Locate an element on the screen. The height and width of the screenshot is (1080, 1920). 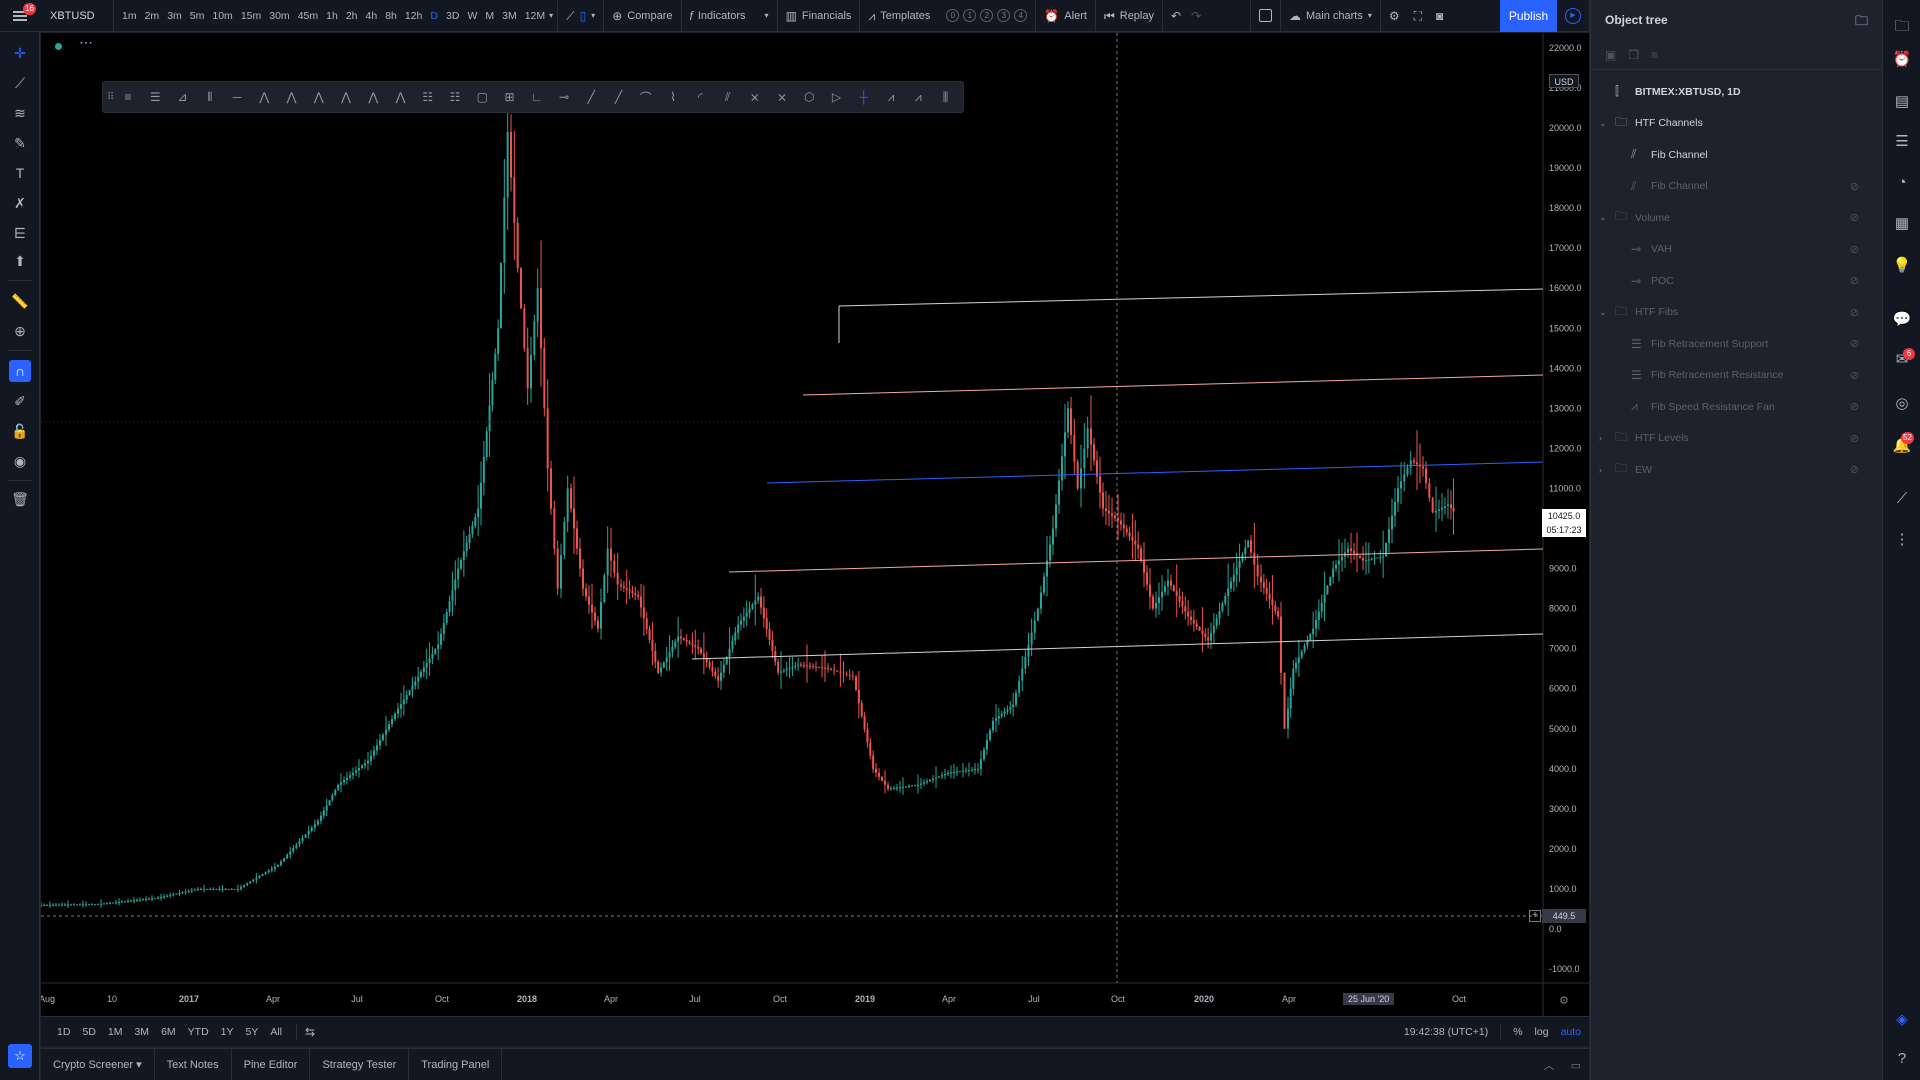
symbol-search-button: XBTUSD is located at coordinates (77, 16).